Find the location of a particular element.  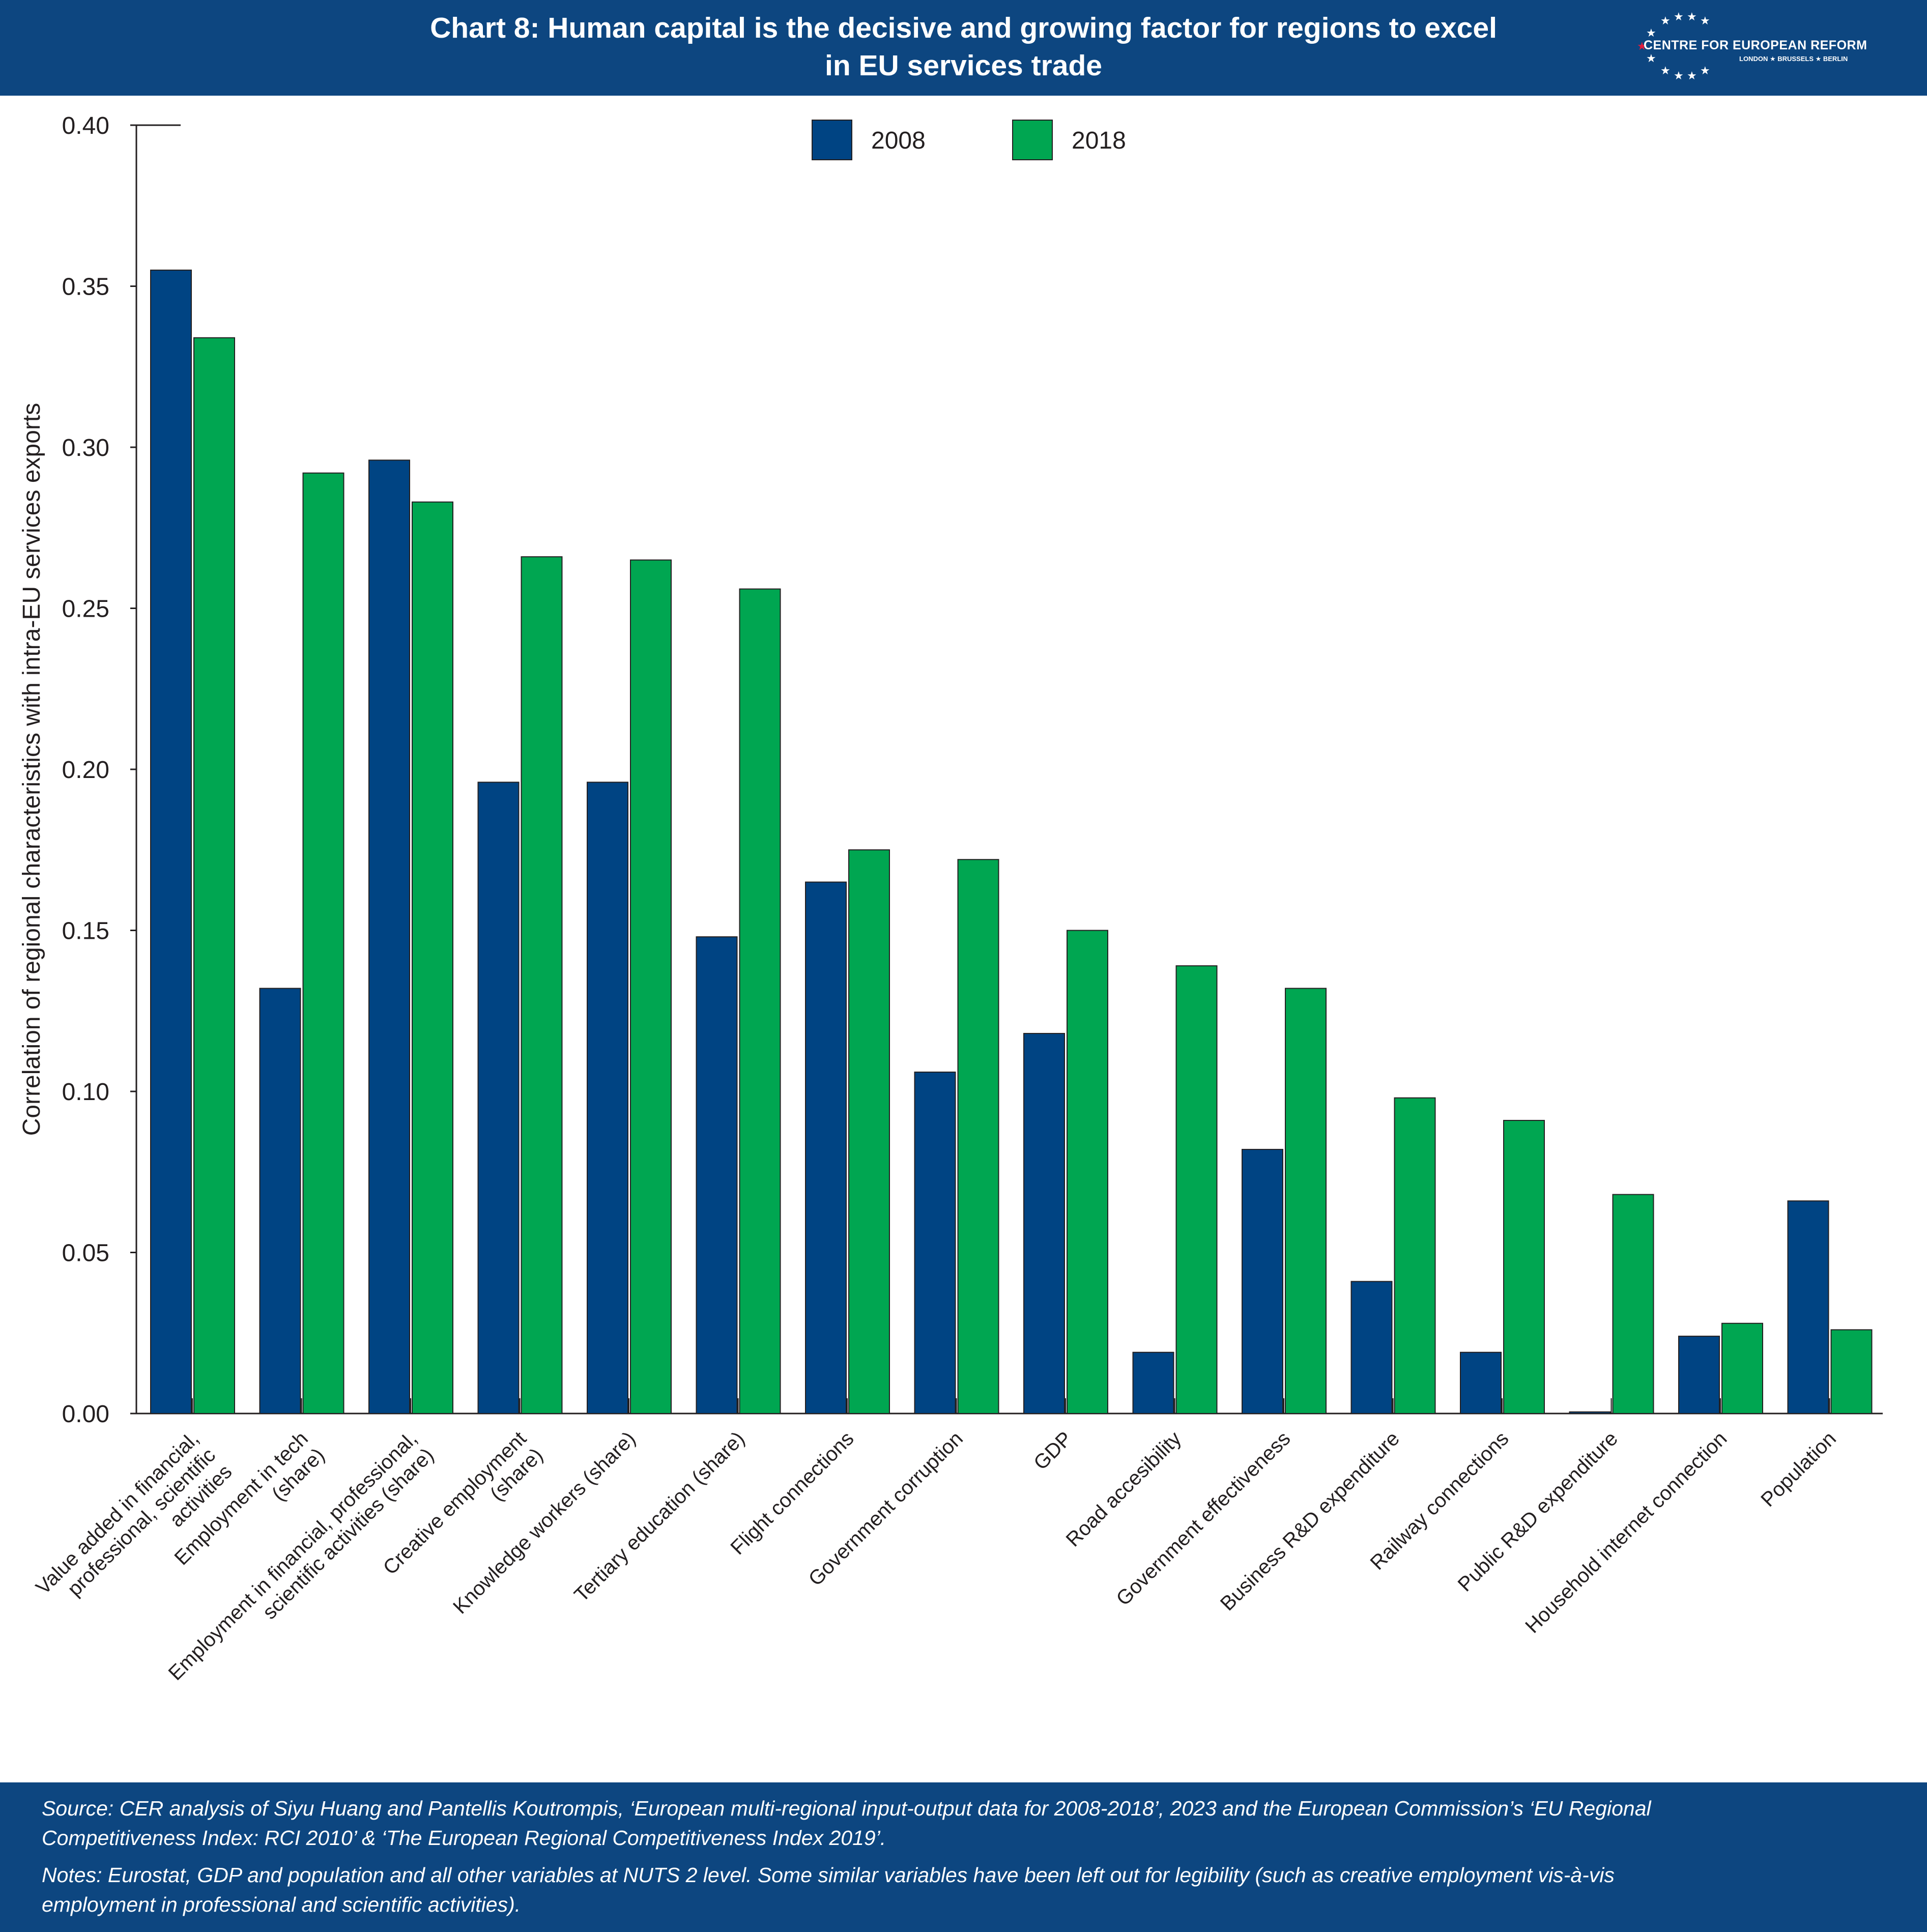

x-category-label: Business R&D expenditure is located at coordinates (1310, 1521).